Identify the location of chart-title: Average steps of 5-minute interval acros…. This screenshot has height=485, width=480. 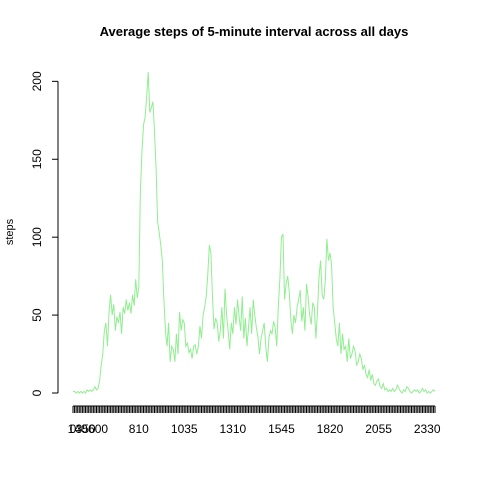
(254, 31).